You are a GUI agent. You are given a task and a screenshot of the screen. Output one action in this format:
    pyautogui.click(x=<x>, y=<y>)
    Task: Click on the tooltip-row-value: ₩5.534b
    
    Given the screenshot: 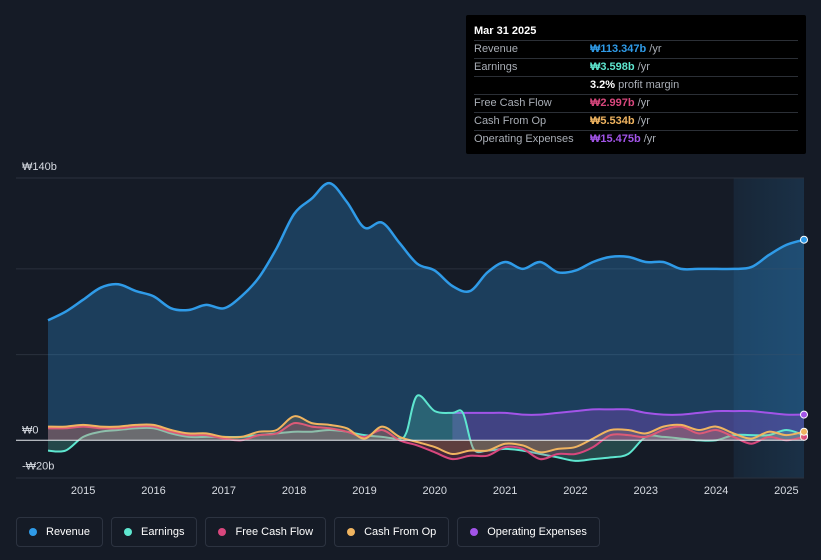 What is the action you would take?
    pyautogui.click(x=612, y=121)
    